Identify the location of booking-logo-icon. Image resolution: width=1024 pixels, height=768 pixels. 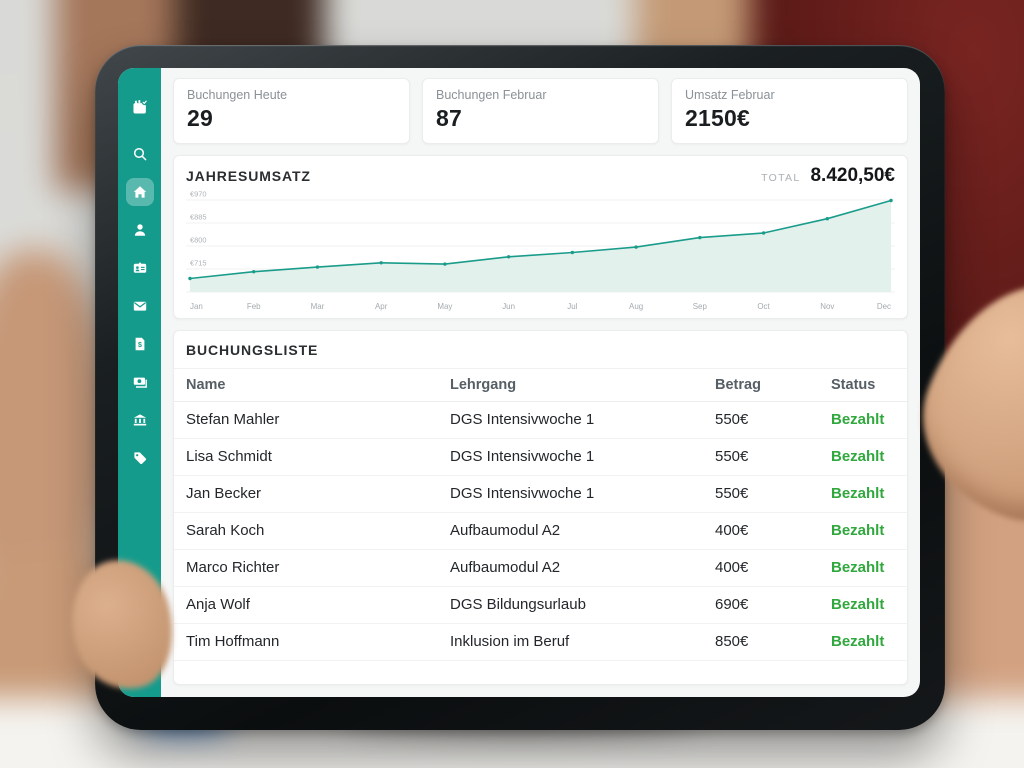
(140, 107).